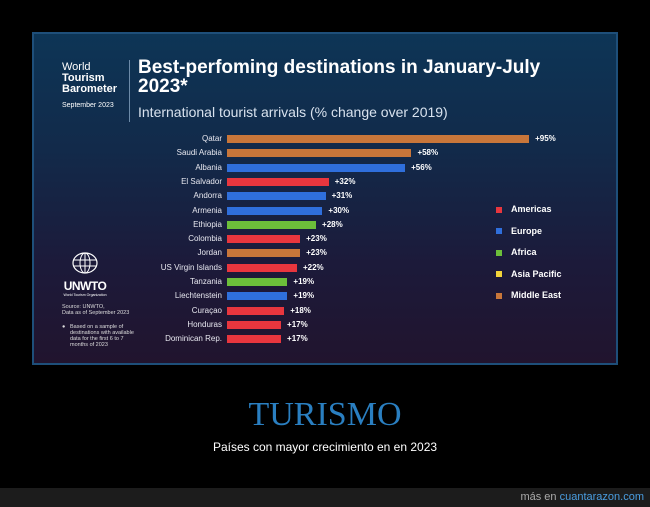 This screenshot has height=507, width=650. I want to click on brand-date: September 2023, so click(88, 105).